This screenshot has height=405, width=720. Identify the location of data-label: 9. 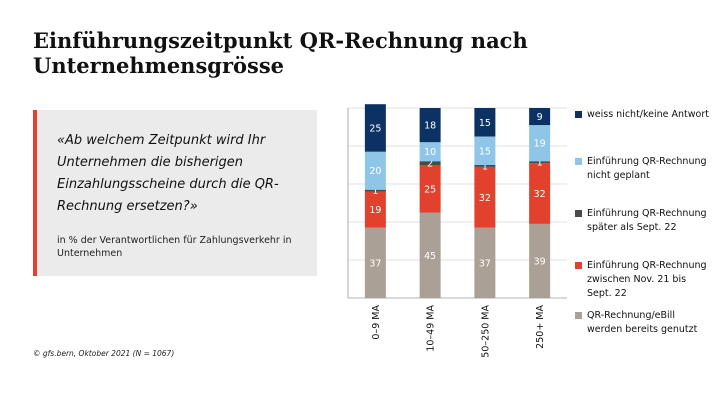
(540, 117).